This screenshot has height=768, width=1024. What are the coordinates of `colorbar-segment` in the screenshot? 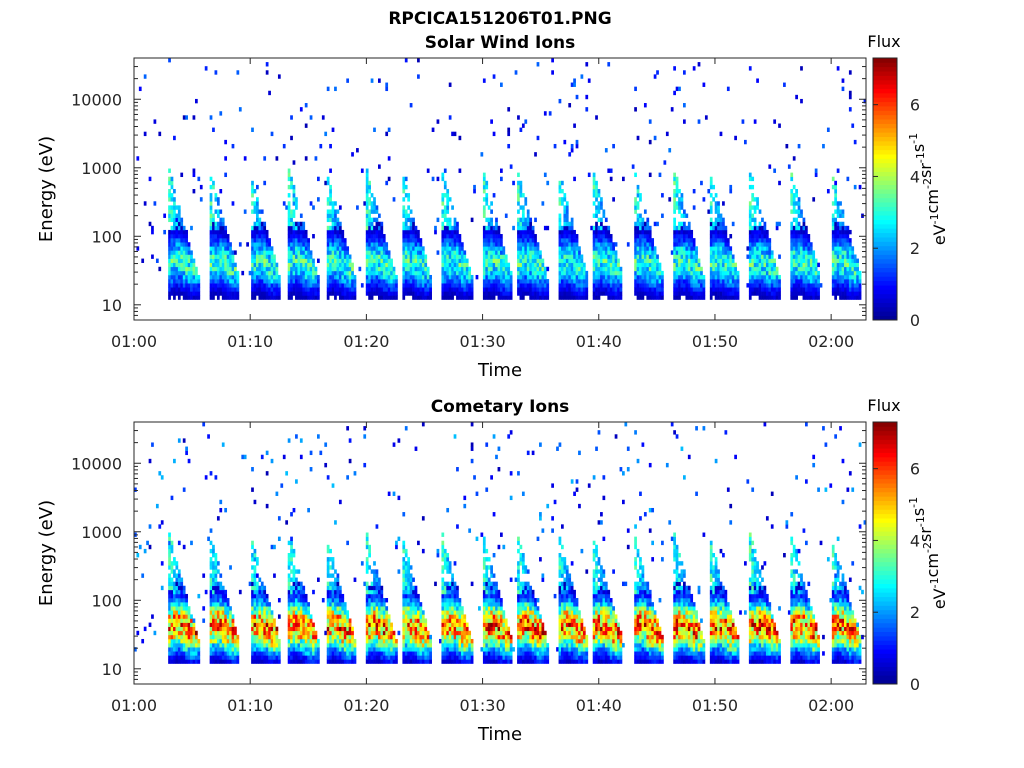 It's located at (885, 257).